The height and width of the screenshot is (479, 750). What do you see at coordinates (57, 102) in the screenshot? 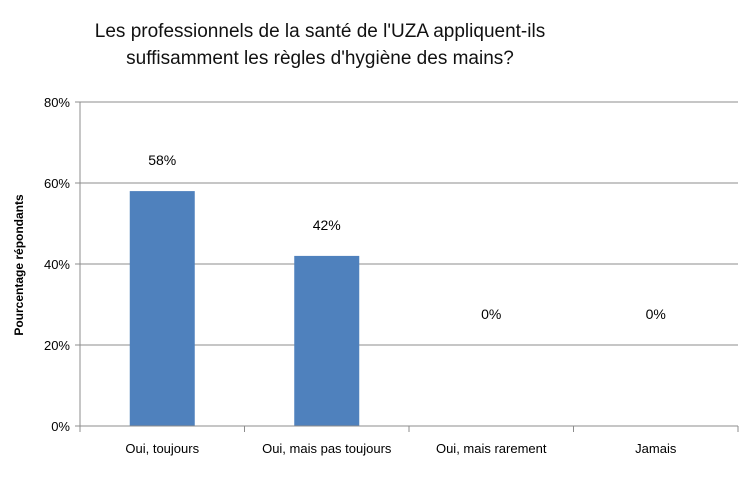
I see `y-tick-label: 80%` at bounding box center [57, 102].